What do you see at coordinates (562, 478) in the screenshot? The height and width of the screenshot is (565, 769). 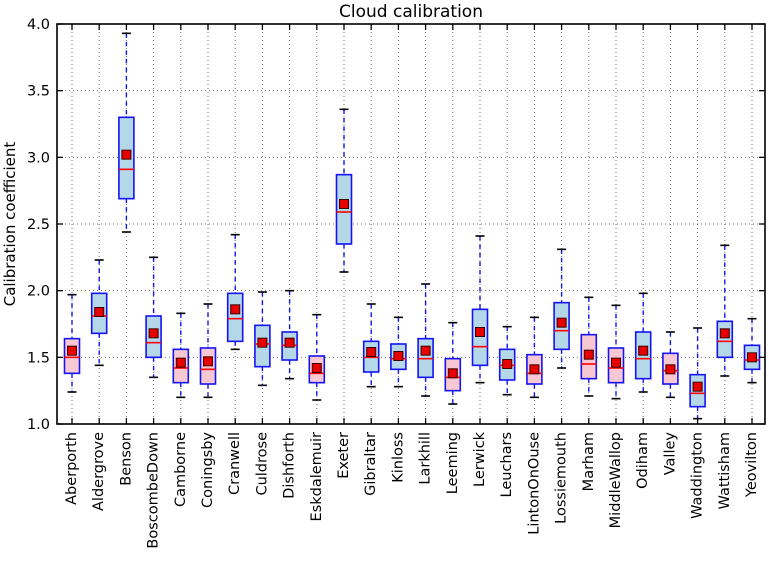 I see `x-tick-label: Lossiemouth` at bounding box center [562, 478].